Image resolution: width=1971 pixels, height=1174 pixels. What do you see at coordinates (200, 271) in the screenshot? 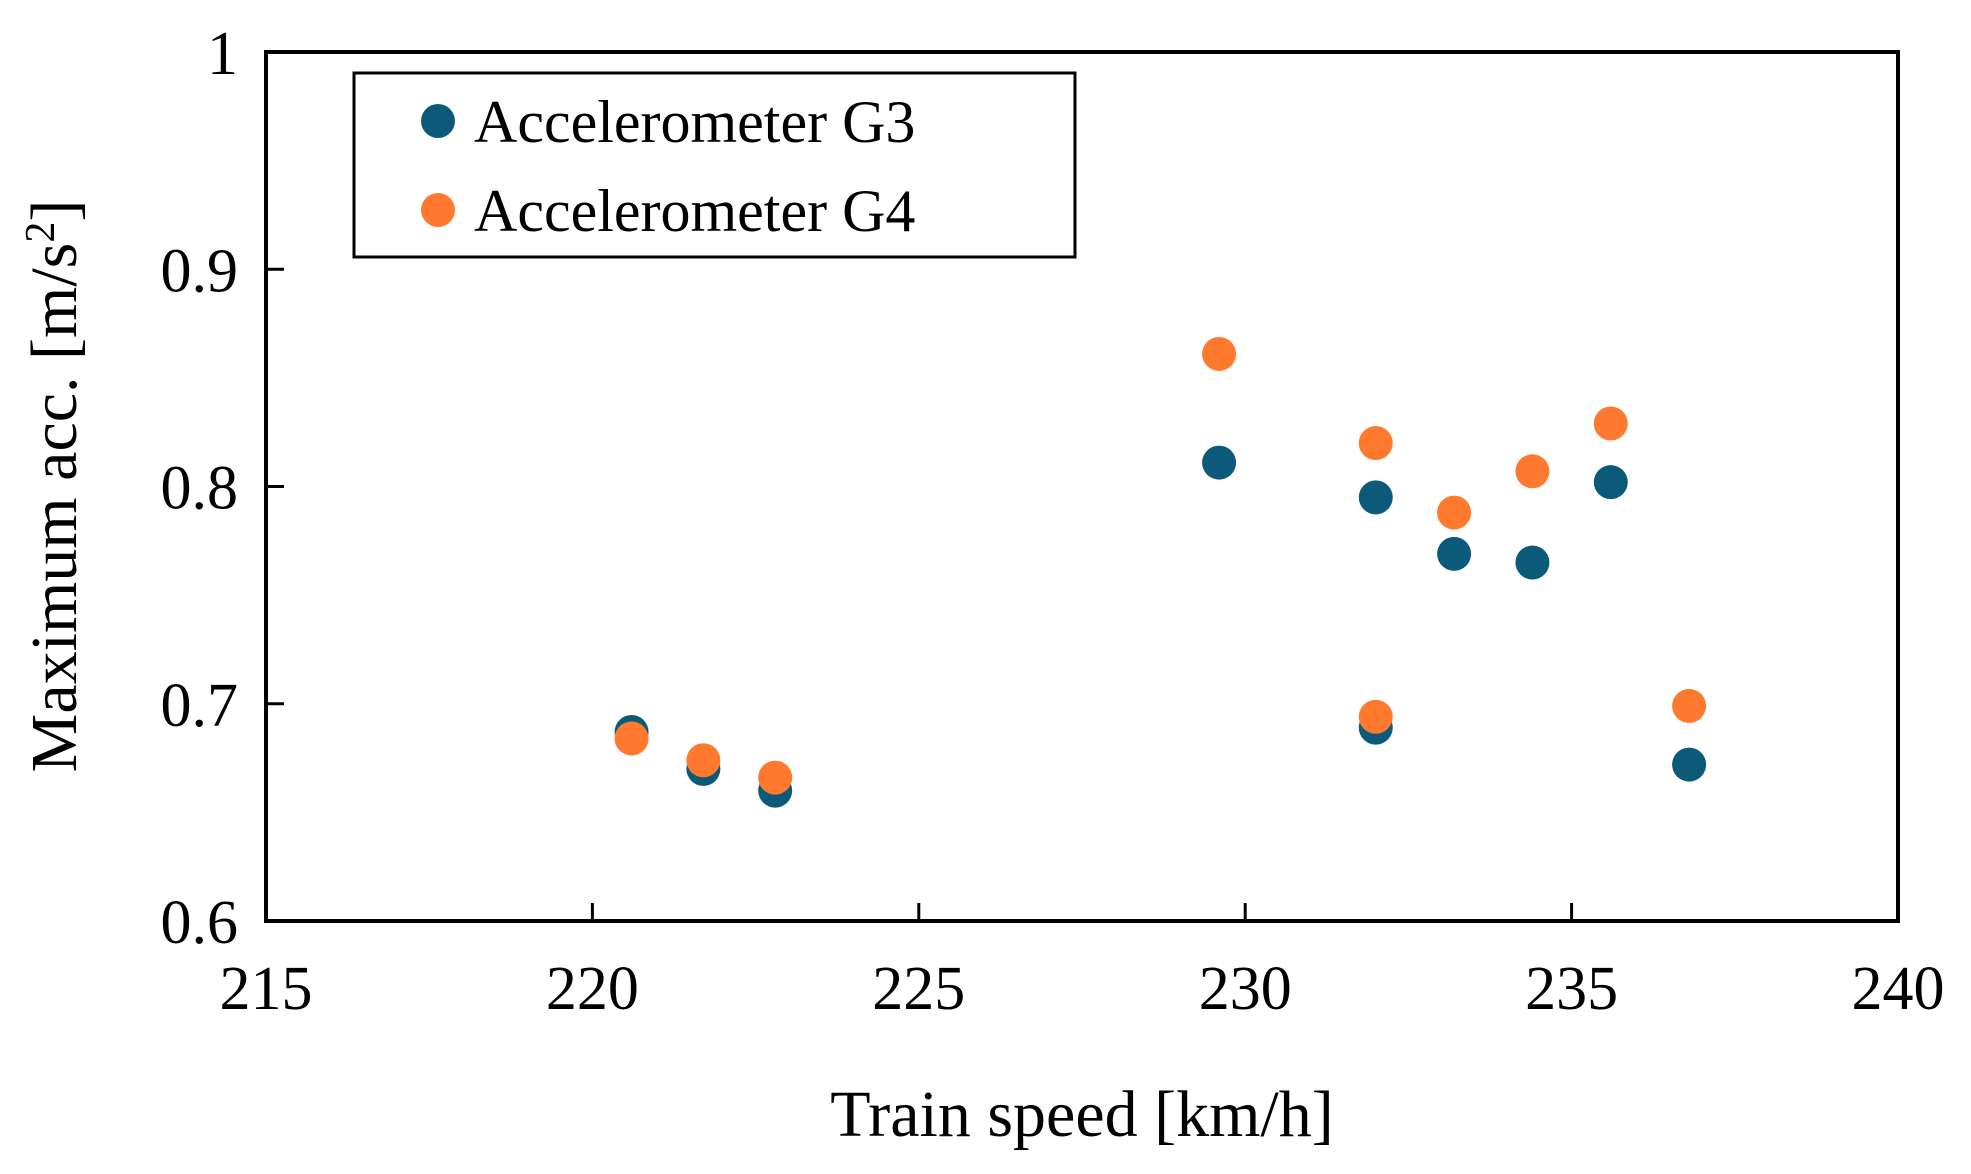
I see `y-tick-label: 0.9` at bounding box center [200, 271].